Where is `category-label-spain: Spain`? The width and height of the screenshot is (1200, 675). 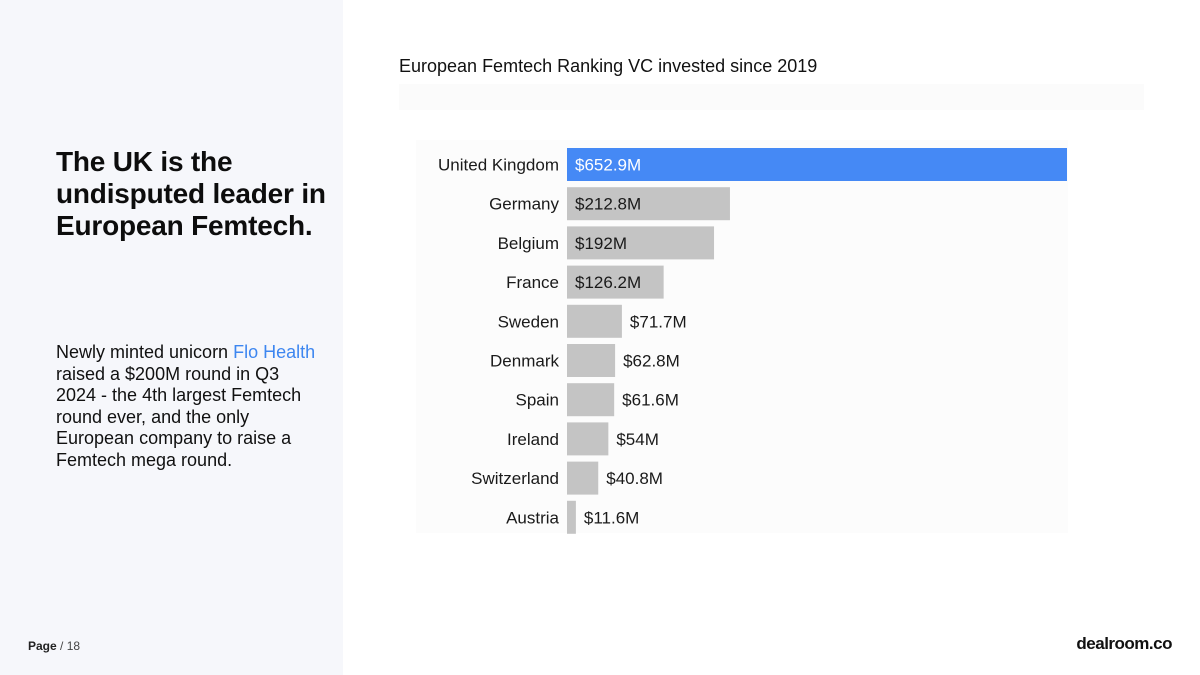 category-label-spain: Spain is located at coordinates (537, 400).